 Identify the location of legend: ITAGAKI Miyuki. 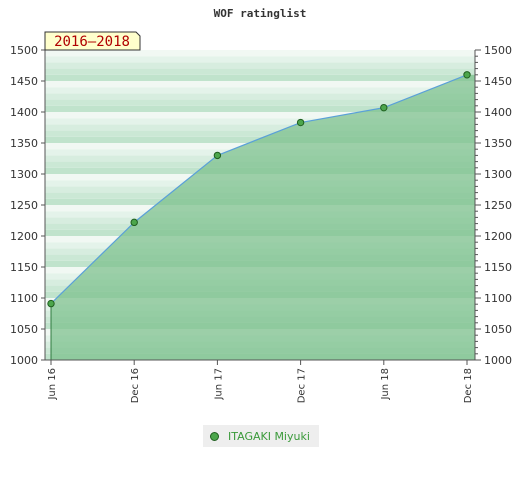
(261, 436).